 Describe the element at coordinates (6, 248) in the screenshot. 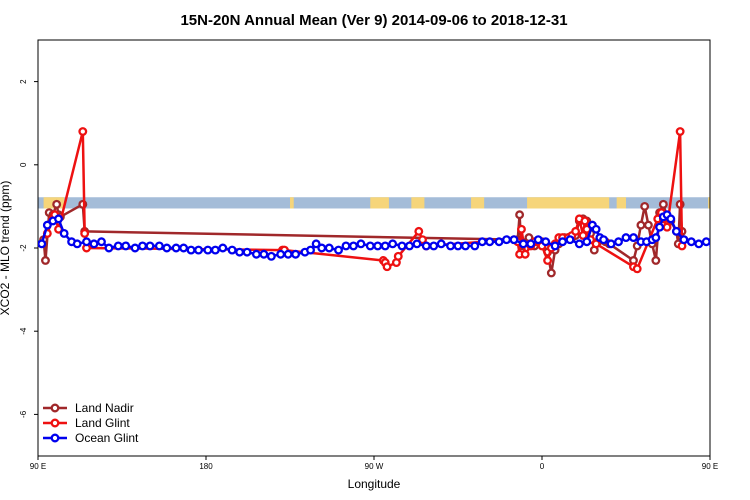

I see `y-axis-label: XCO2 - MLO trend (ppm)` at that location.